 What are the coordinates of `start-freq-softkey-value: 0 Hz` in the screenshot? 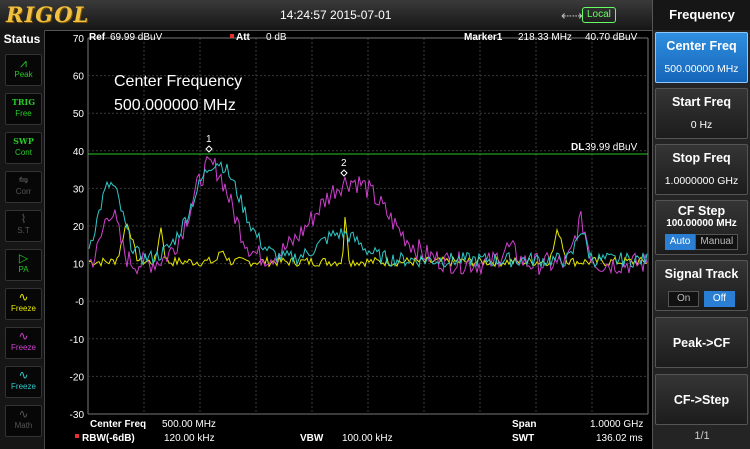 It's located at (701, 125).